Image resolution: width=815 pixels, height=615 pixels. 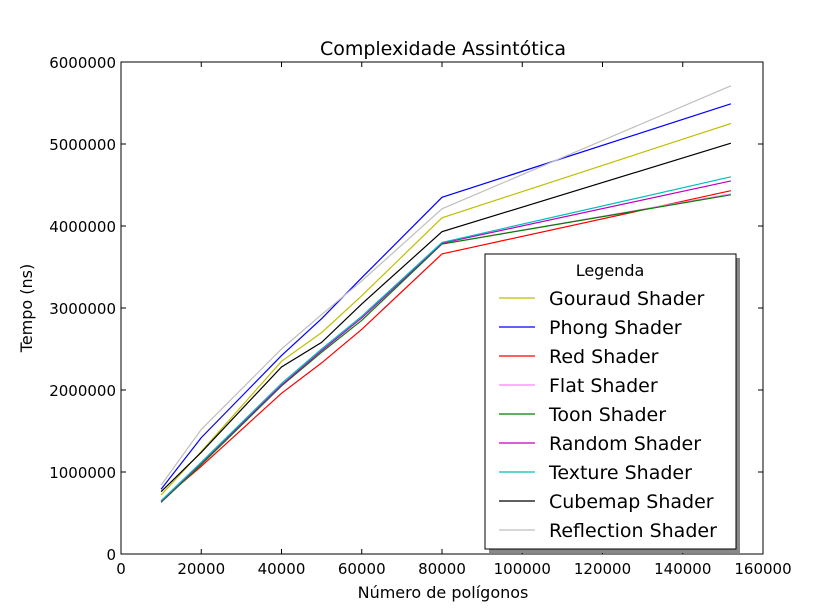 I want to click on legend-item: Gouraud Shader, so click(x=601, y=299).